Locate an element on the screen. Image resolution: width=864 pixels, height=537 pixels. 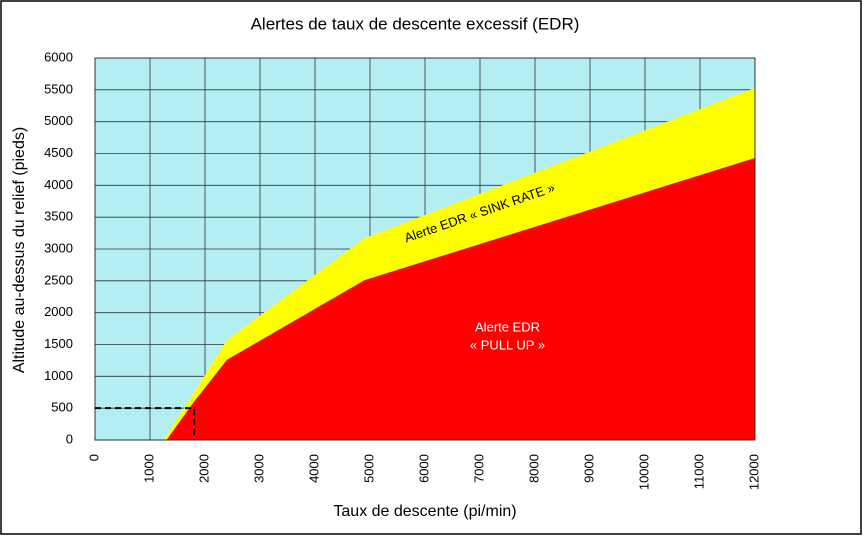
x-tick-label: 11000 is located at coordinates (698, 471).